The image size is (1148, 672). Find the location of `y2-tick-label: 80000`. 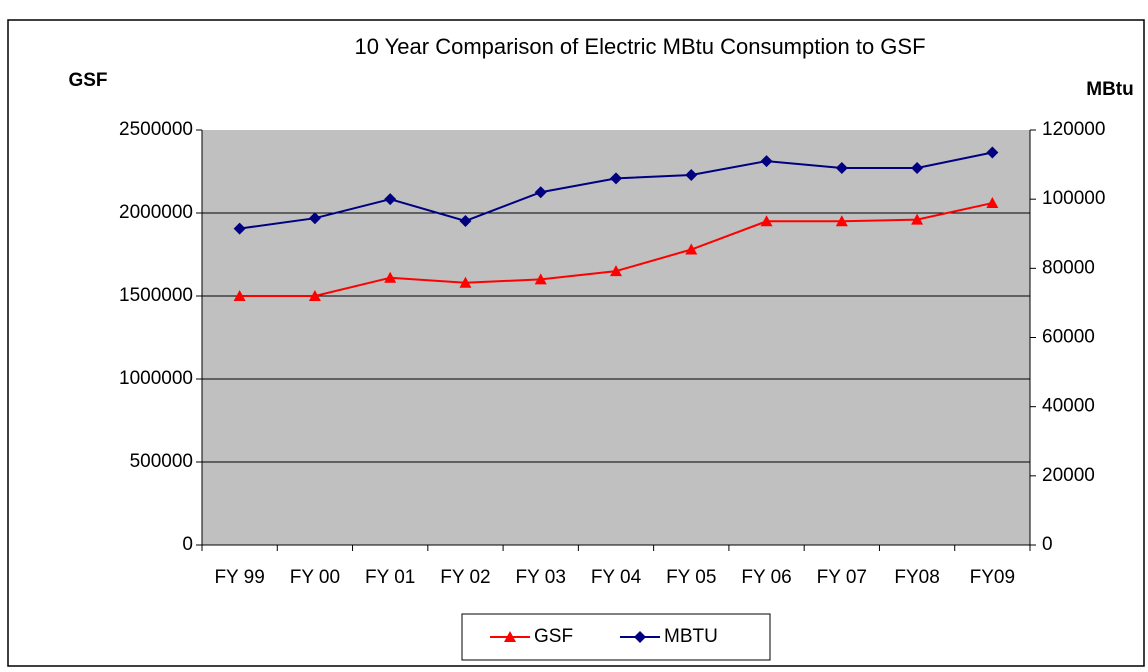

y2-tick-label: 80000 is located at coordinates (1068, 267).